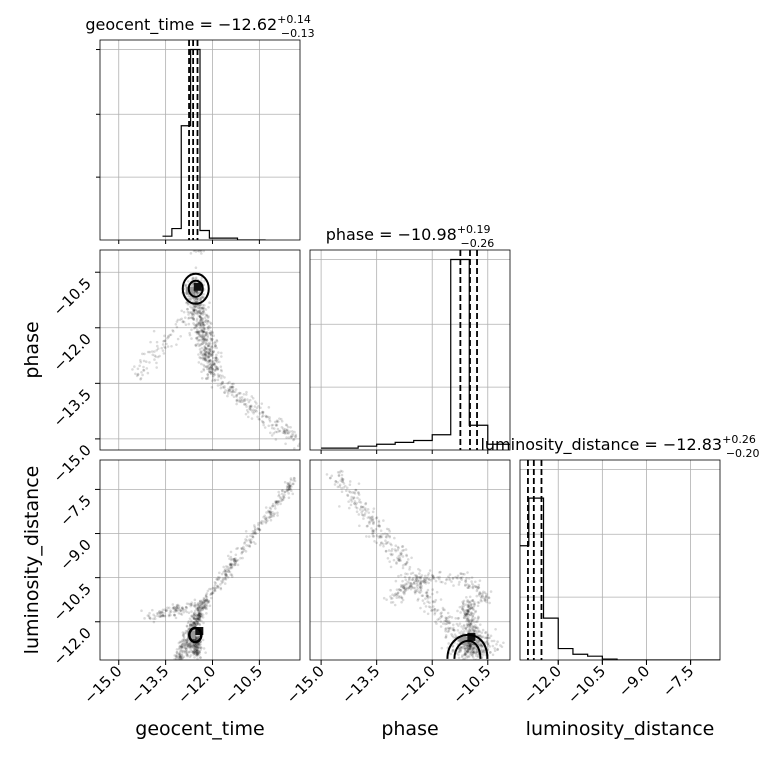 Image resolution: width=760 pixels, height=760 pixels. I want to click on histogram-step, so click(415, 353).